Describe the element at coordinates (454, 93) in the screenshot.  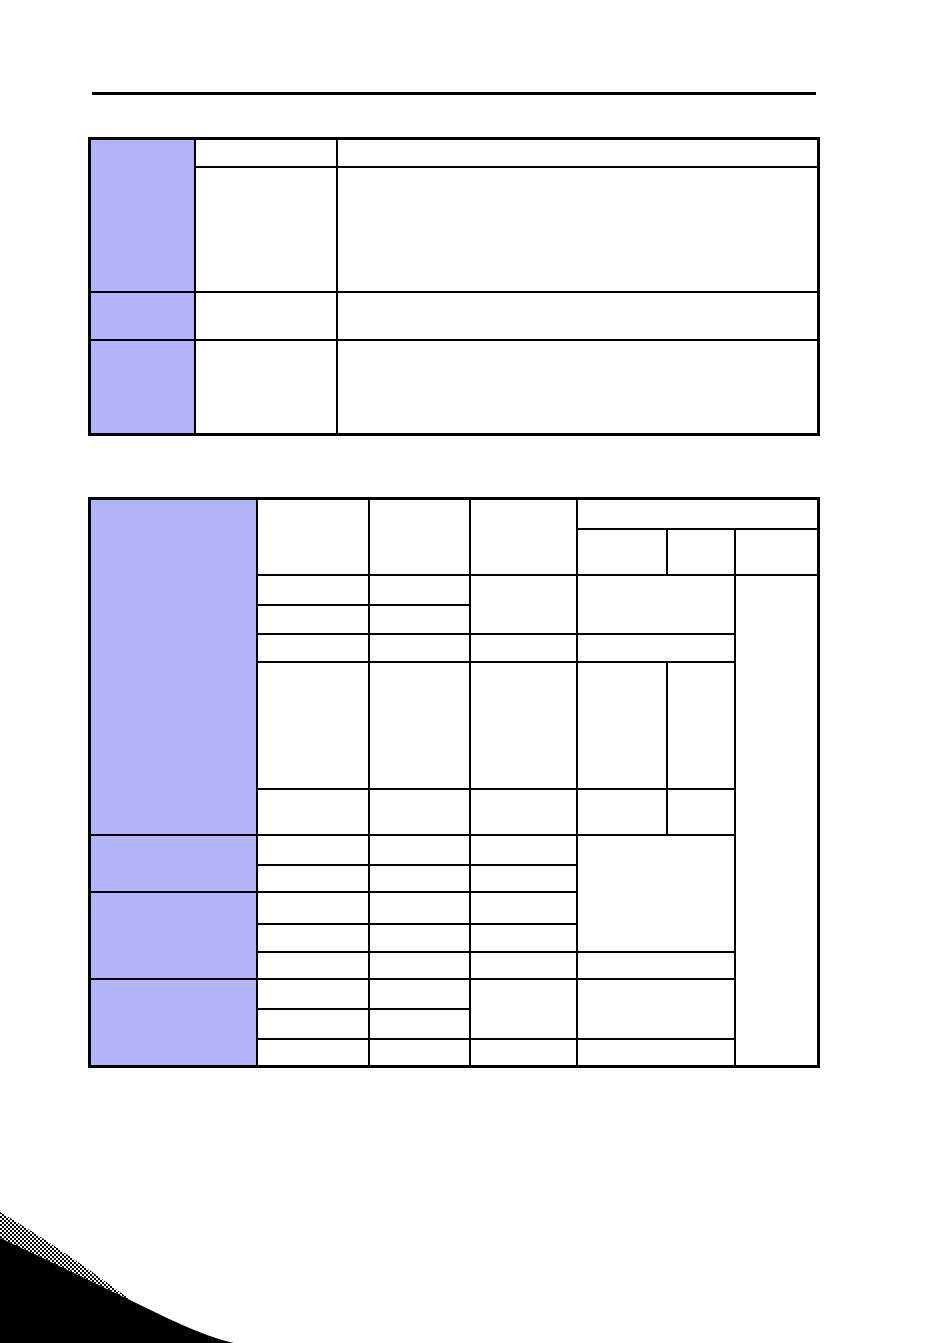
I see `header-rule` at that location.